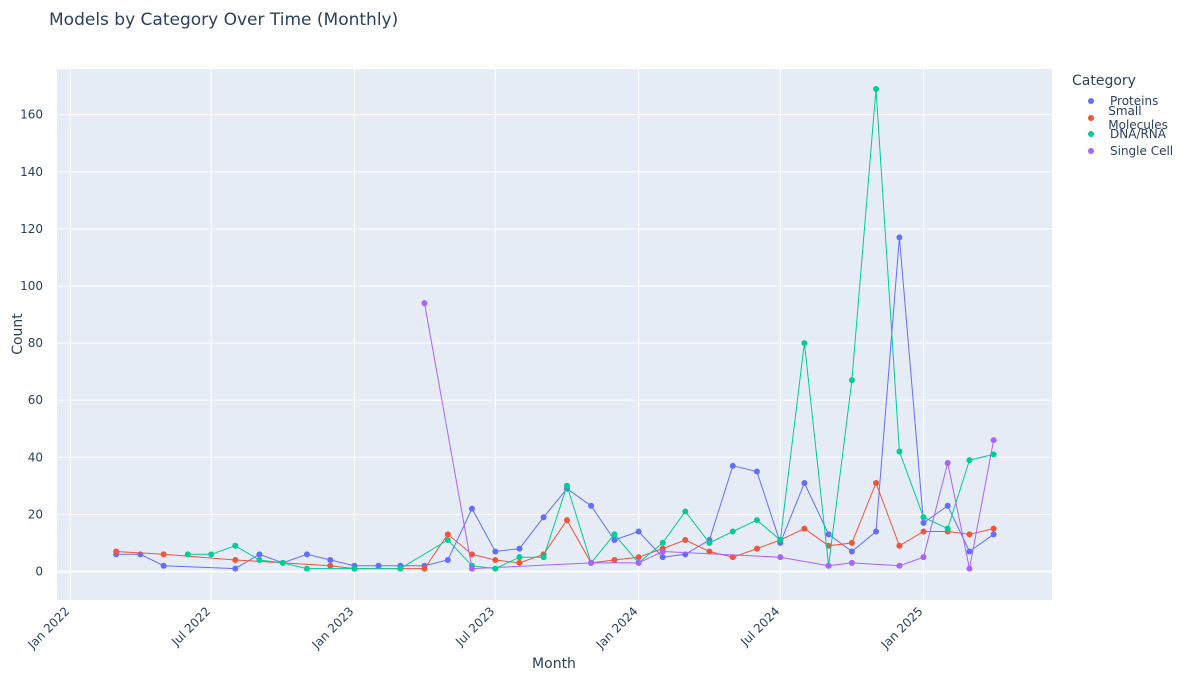 Image resolution: width=1200 pixels, height=694 pixels. What do you see at coordinates (1136, 151) in the screenshot?
I see `legend-item-single-cell: Single Cell` at bounding box center [1136, 151].